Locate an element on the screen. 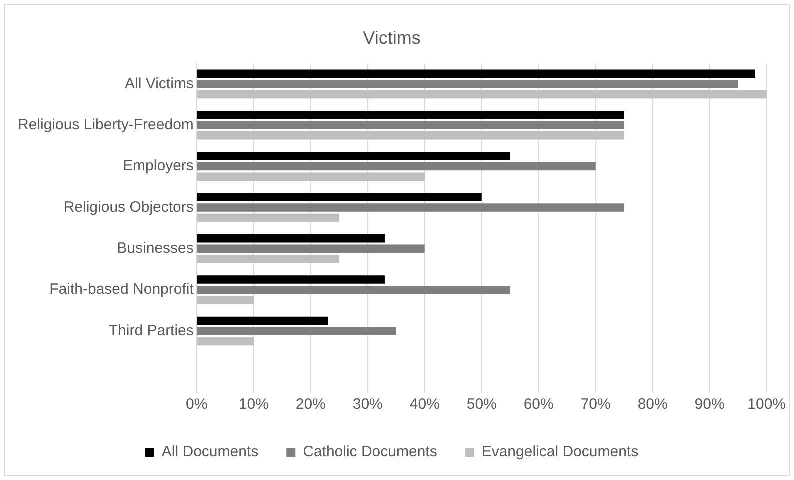  x-tick-label: 90% is located at coordinates (709, 405).